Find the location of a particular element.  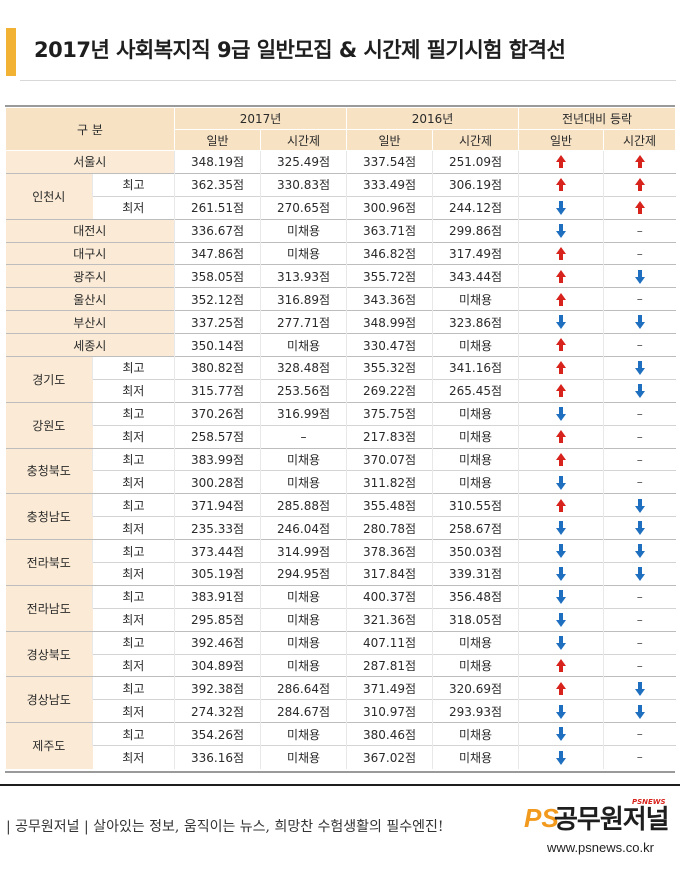

score-2017-general: 295.85점 is located at coordinates (217, 619).